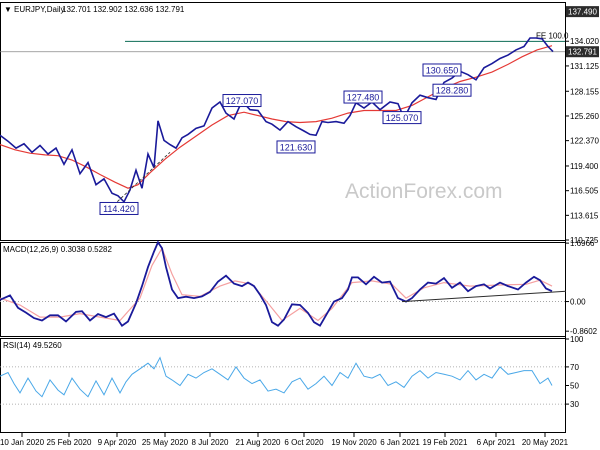  Describe the element at coordinates (123, 9) in the screenshot. I see `chart-ohlc: 132.701 132.902 132.636 132.791` at that location.